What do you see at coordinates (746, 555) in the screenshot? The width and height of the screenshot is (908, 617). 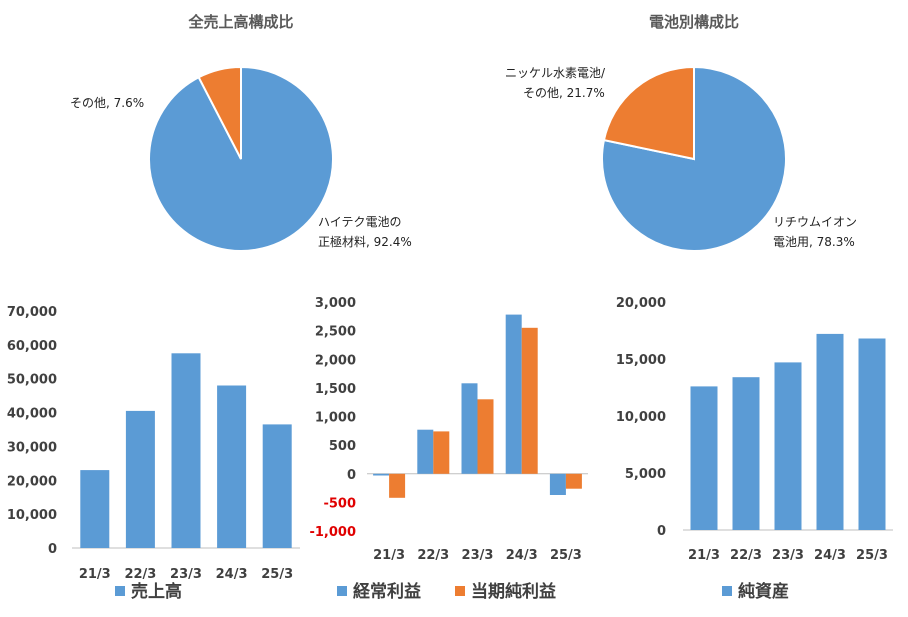 I see `bar3-xtick: 22/3` at bounding box center [746, 555].